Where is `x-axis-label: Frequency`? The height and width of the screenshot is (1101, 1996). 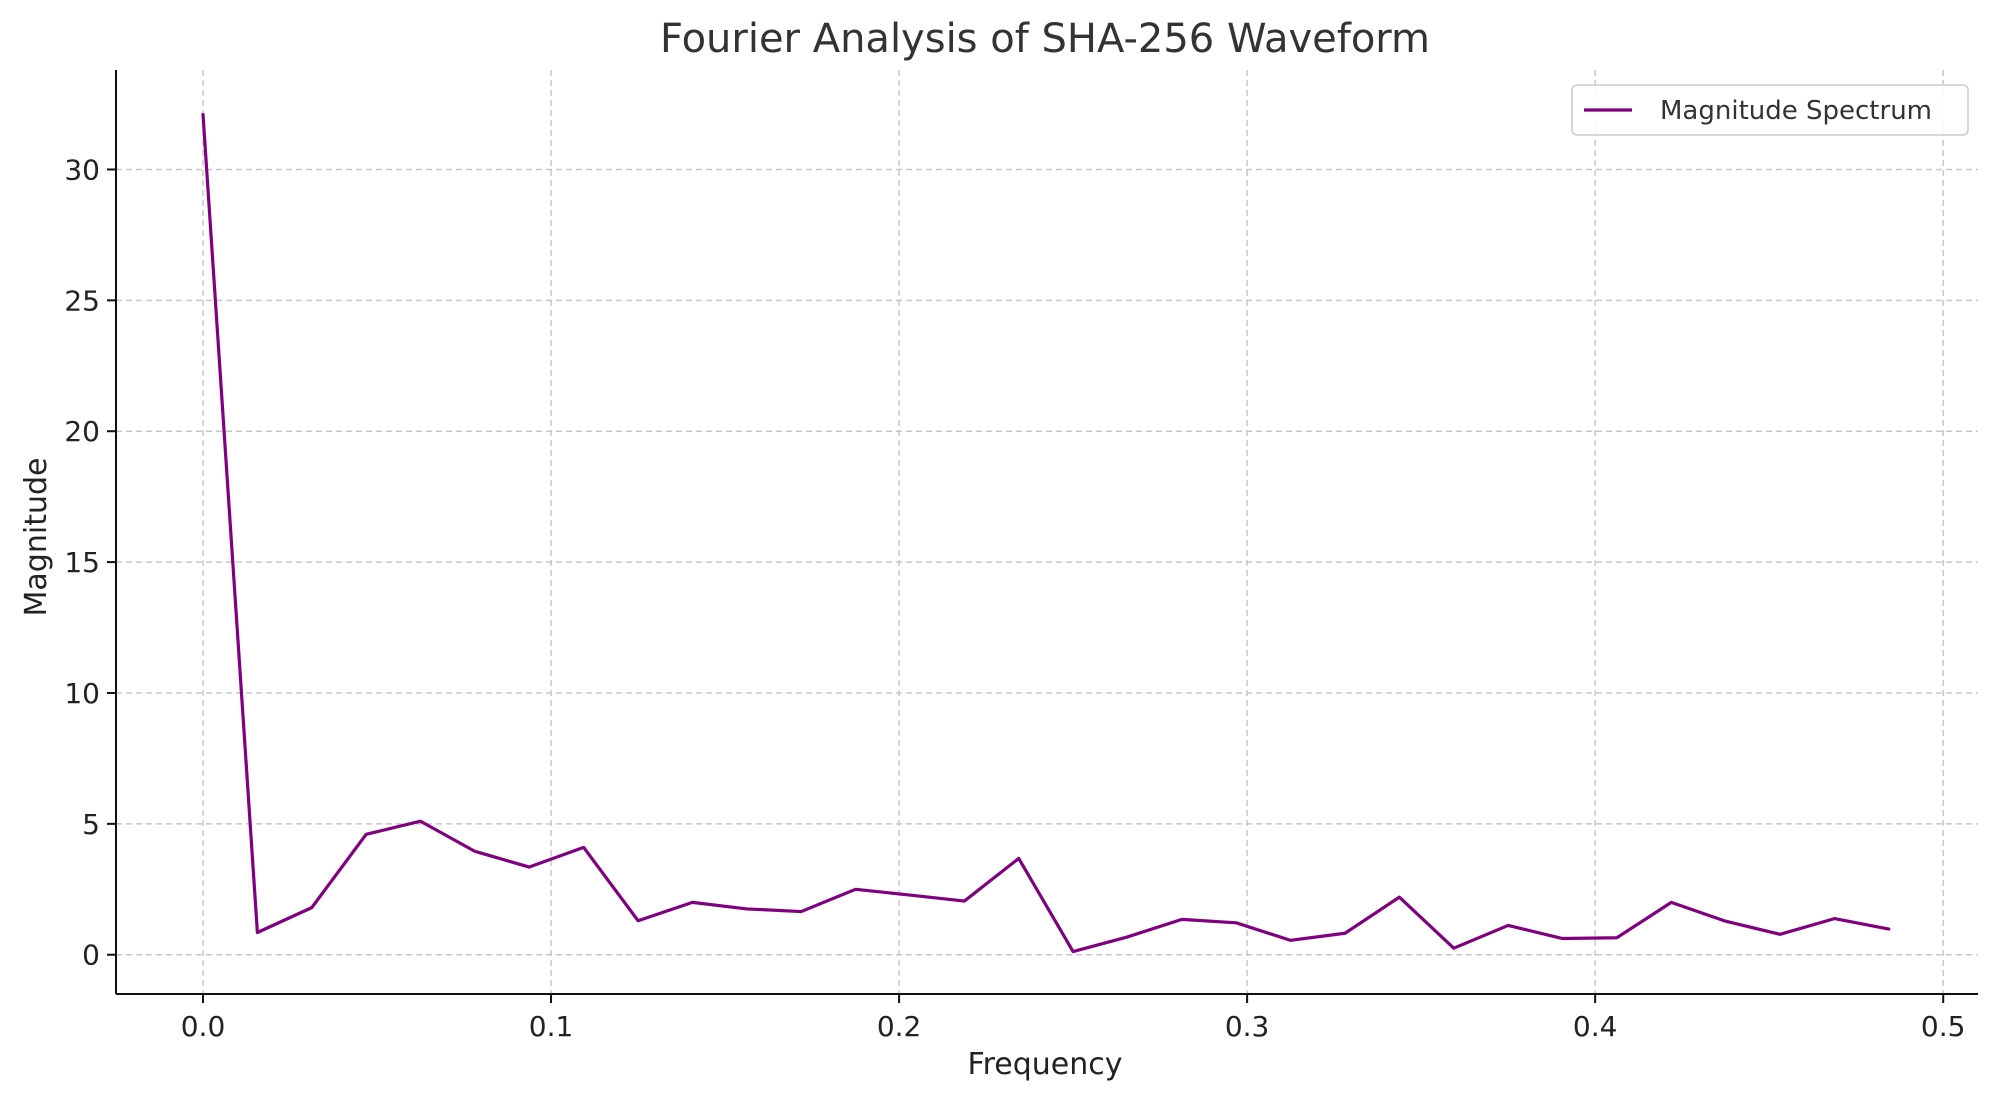
x-axis-label: Frequency is located at coordinates (1045, 1064).